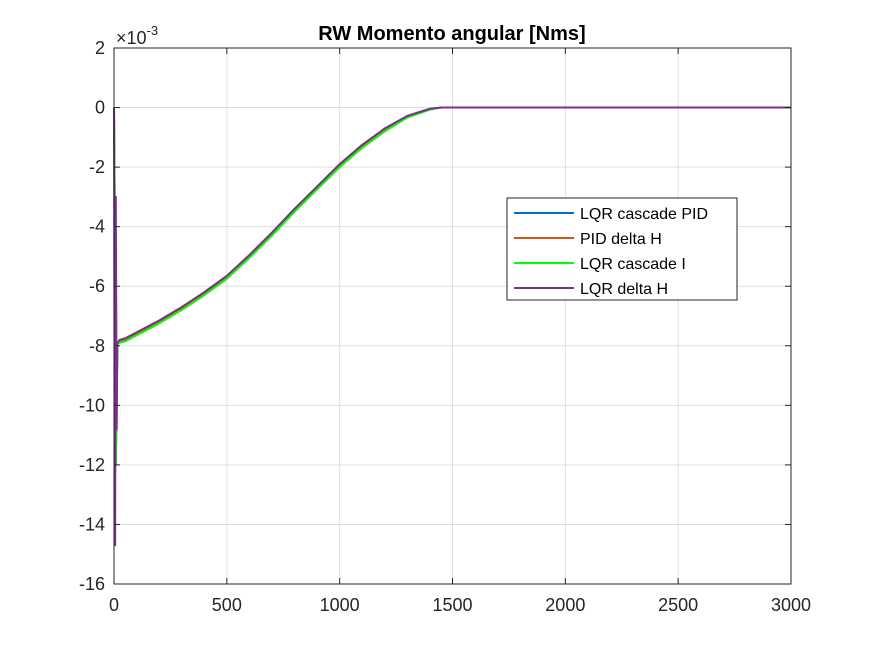  Describe the element at coordinates (452, 605) in the screenshot. I see `x-tick-label: 1500` at that location.